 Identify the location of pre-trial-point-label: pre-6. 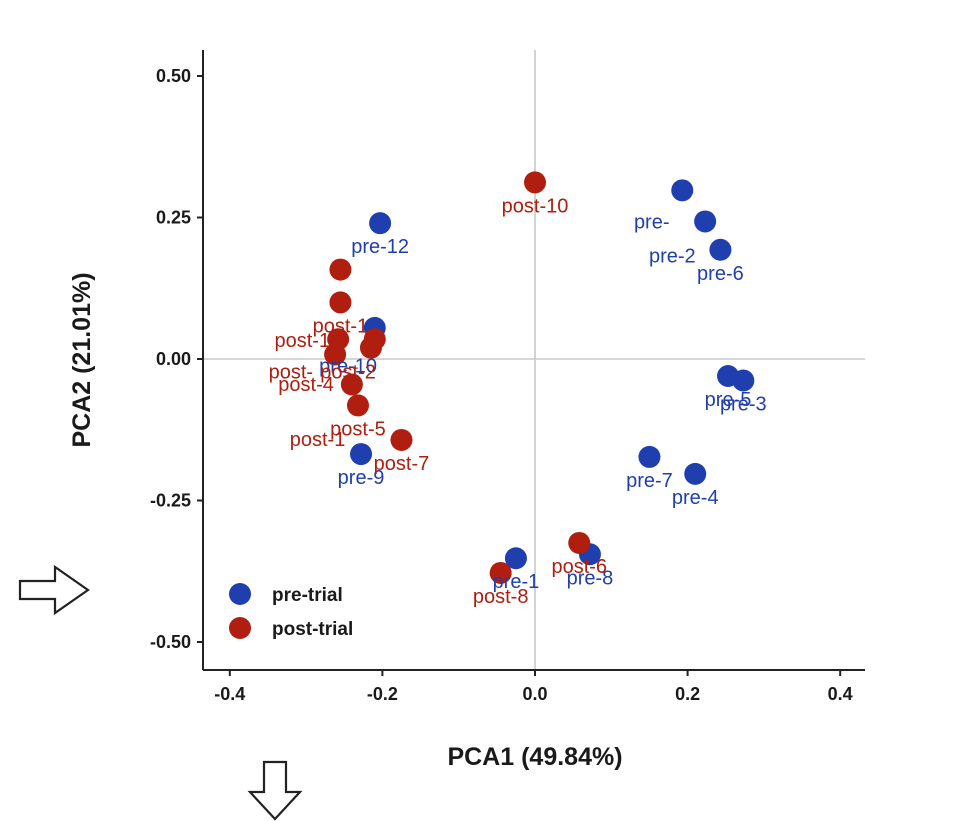
(720, 274).